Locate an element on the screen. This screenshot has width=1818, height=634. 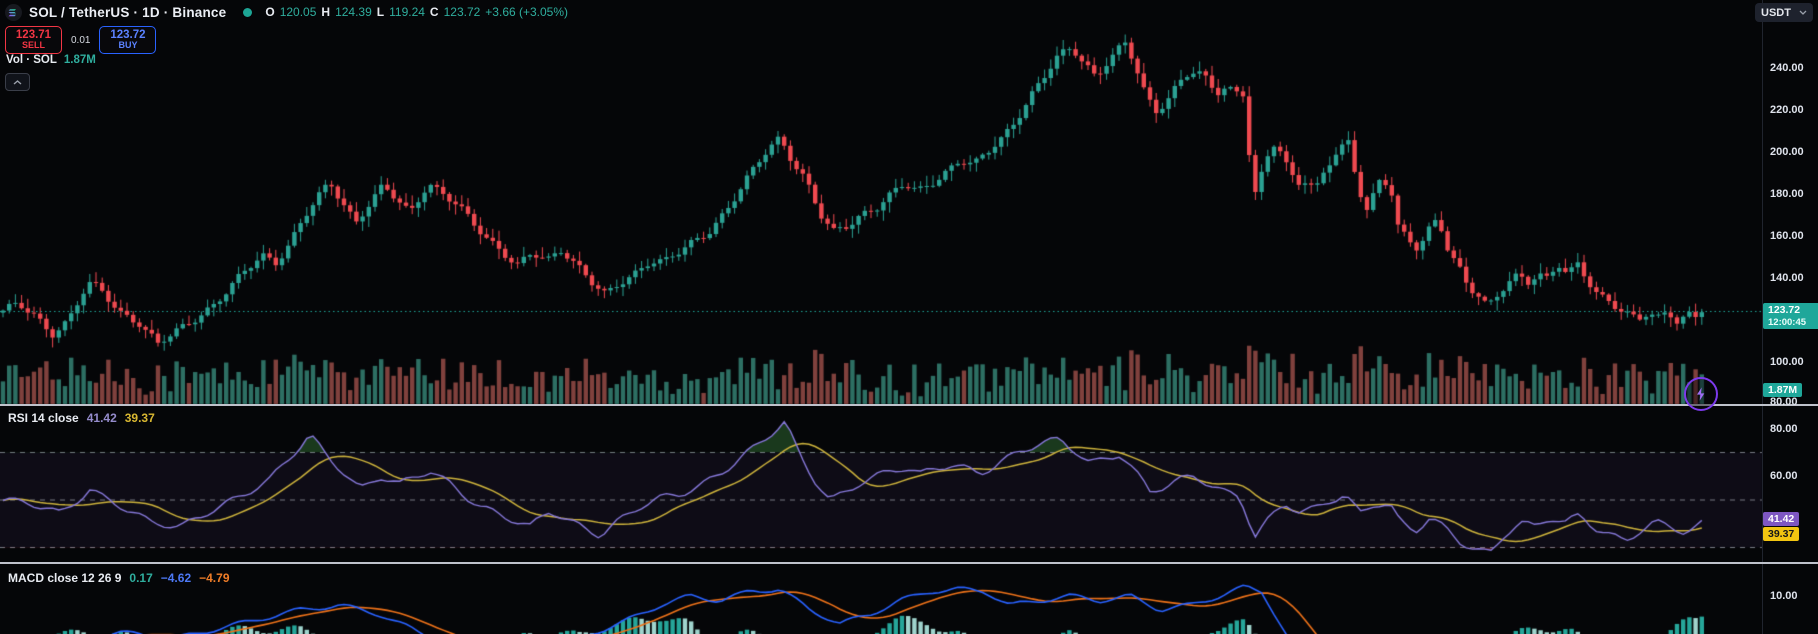
close-value: 123.72 is located at coordinates (462, 12).